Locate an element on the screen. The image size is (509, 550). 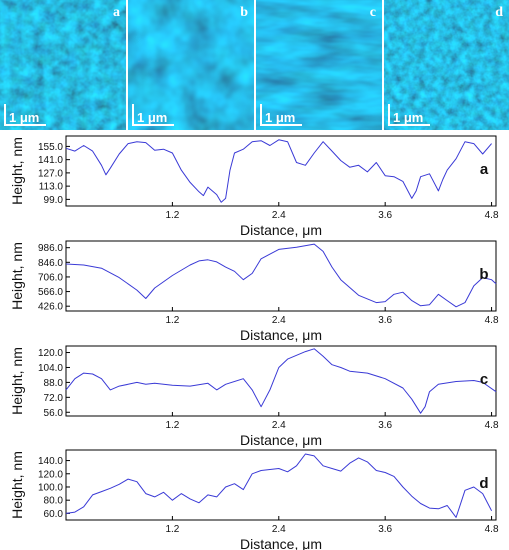
y-tick-label: 846.0 is located at coordinates (50, 263).